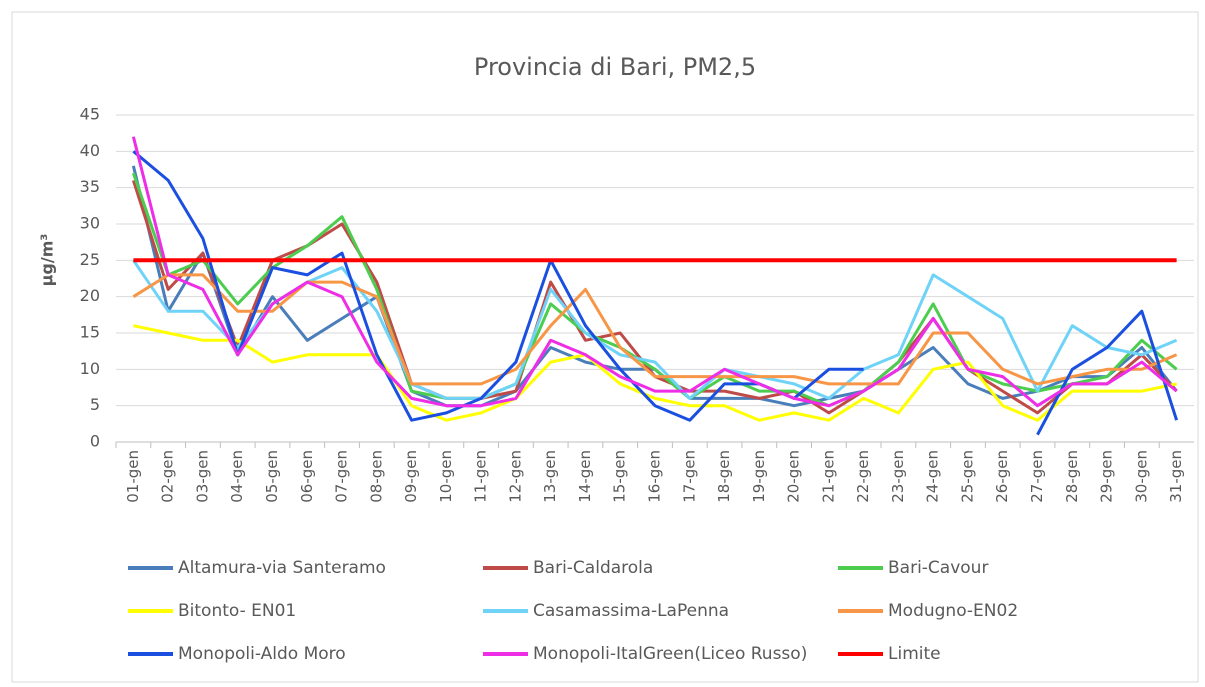 This screenshot has height=687, width=1205. Describe the element at coordinates (262, 654) in the screenshot. I see `legend-label: Monopoli-Aldo Moro` at that location.